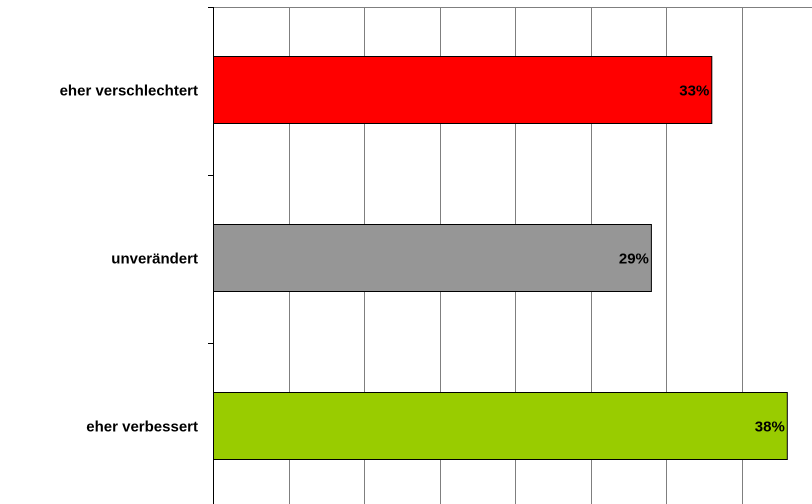 This screenshot has width=812, height=504. What do you see at coordinates (142, 427) in the screenshot?
I see `category-label-3: eher verbessert` at bounding box center [142, 427].